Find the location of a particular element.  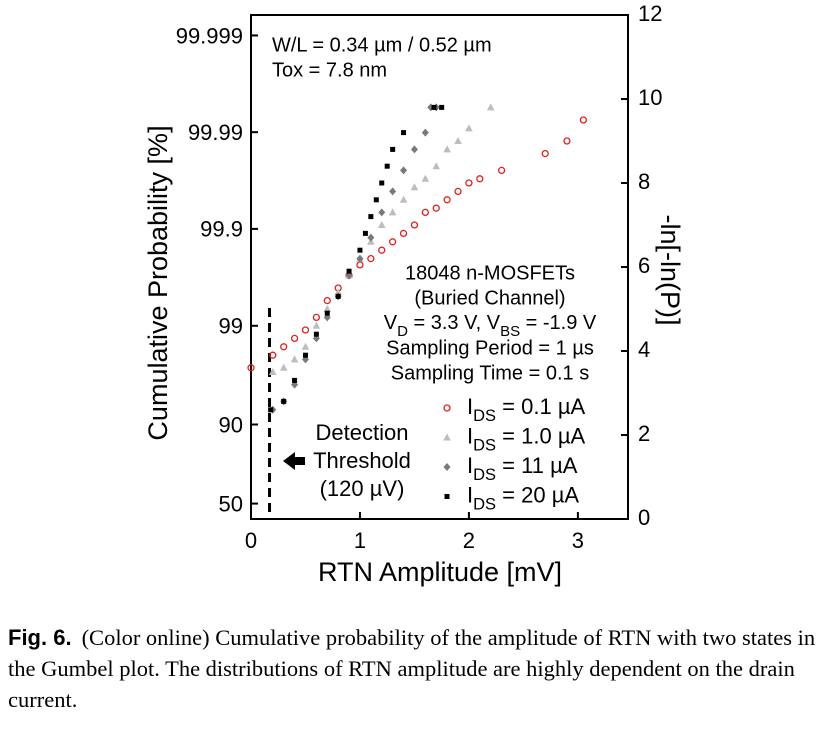

y-tick-label: 99.9 is located at coordinates (221, 229).